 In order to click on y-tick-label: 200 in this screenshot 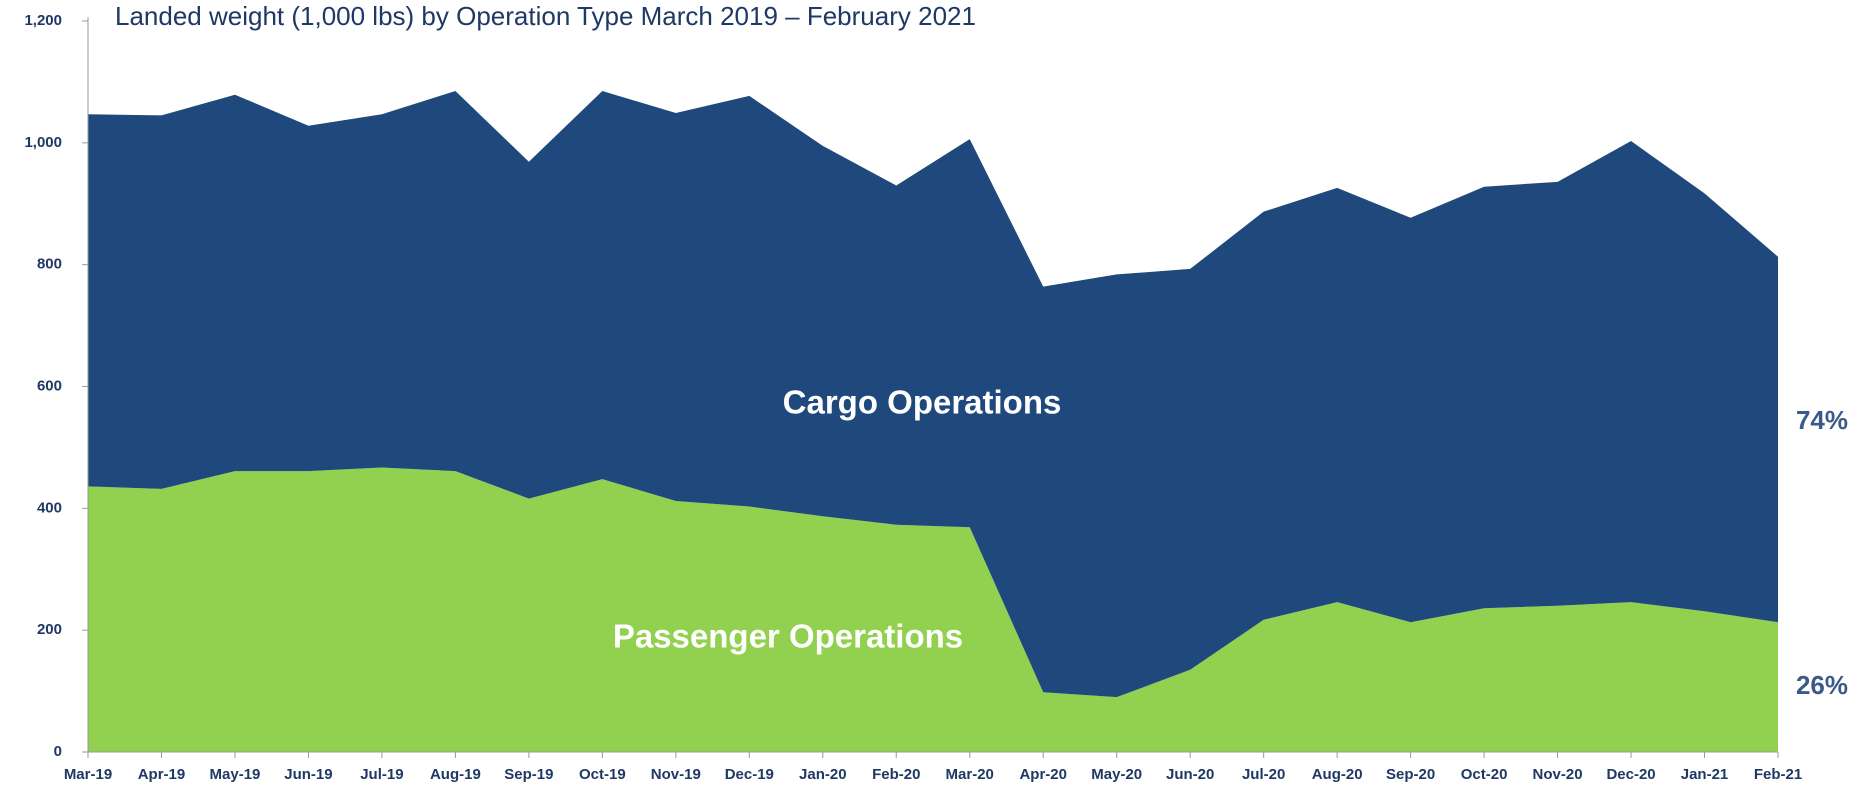, I will do `click(49, 629)`.